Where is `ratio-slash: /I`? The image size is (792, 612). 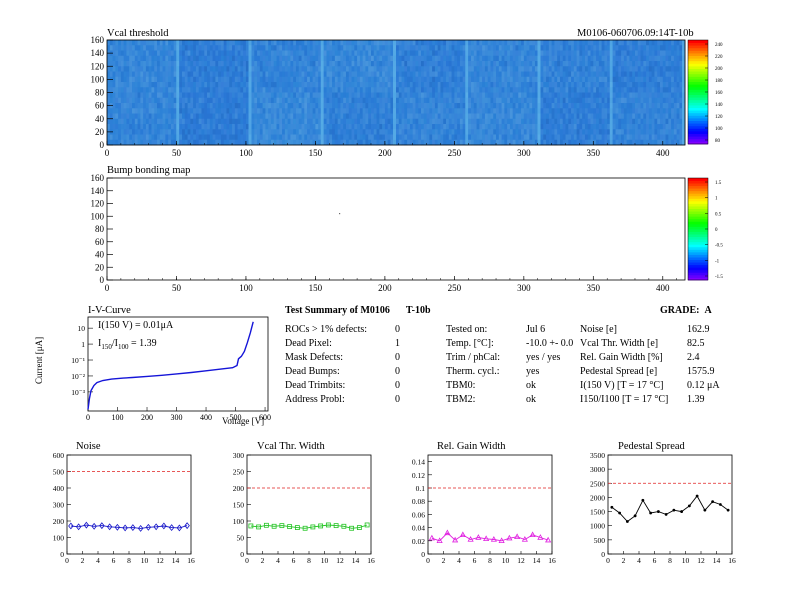
ratio-slash: /I is located at coordinates (114, 343).